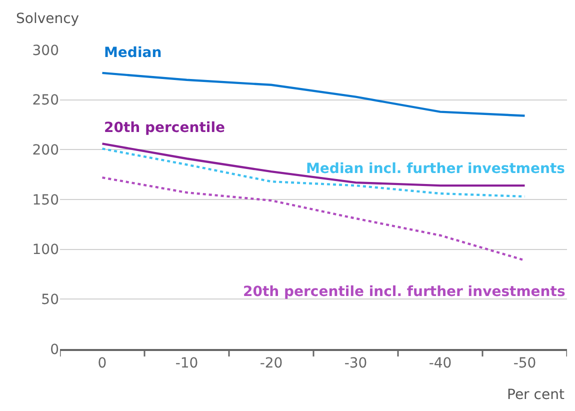 The height and width of the screenshot is (411, 575). Describe the element at coordinates (404, 292) in the screenshot. I see `text: 20th percentile incl. further investments` at that location.